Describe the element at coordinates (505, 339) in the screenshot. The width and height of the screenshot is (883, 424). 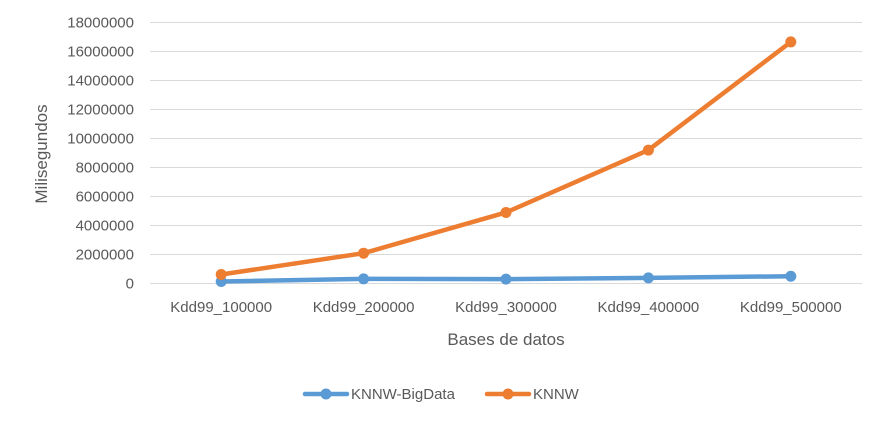
I see `x-axis-title: Bases de datos` at that location.